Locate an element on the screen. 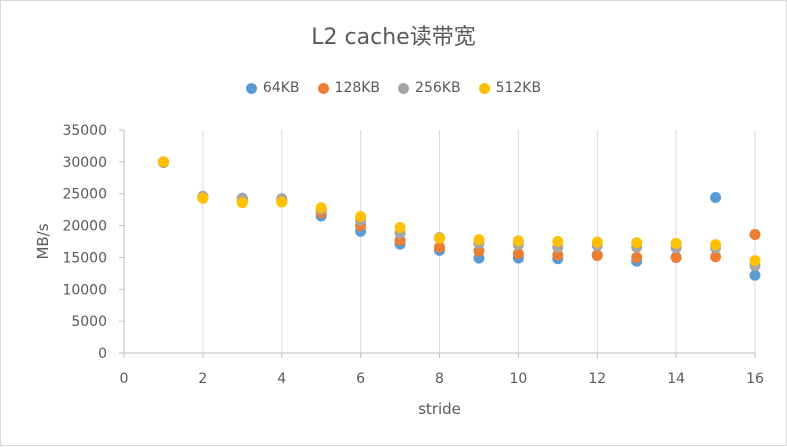  x-tick-label: 12 is located at coordinates (597, 379).